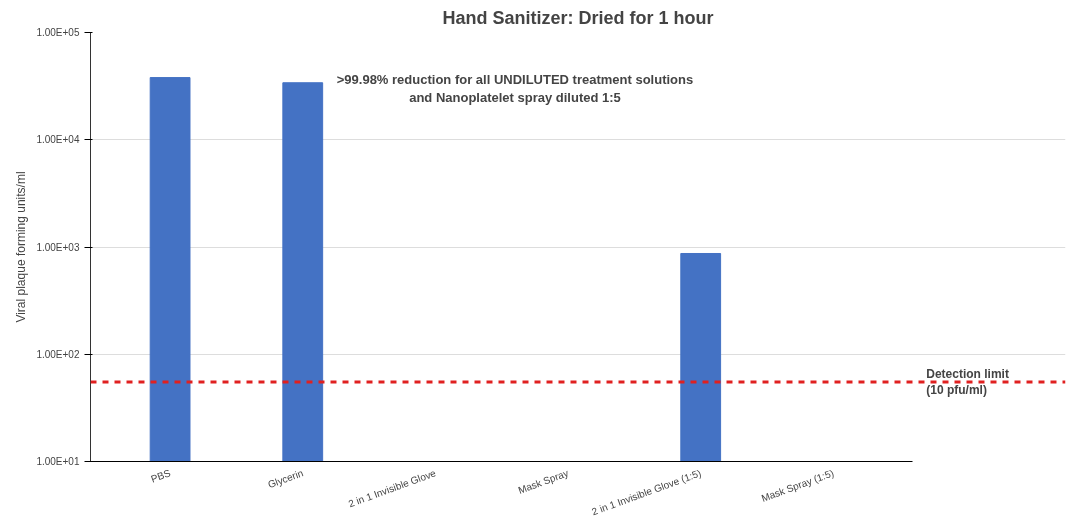  I want to click on annotation: >99.98% reduction for all UNDILUTED treatment solutions and Nanoplatelet spray diluted 1:5, so click(515, 89).